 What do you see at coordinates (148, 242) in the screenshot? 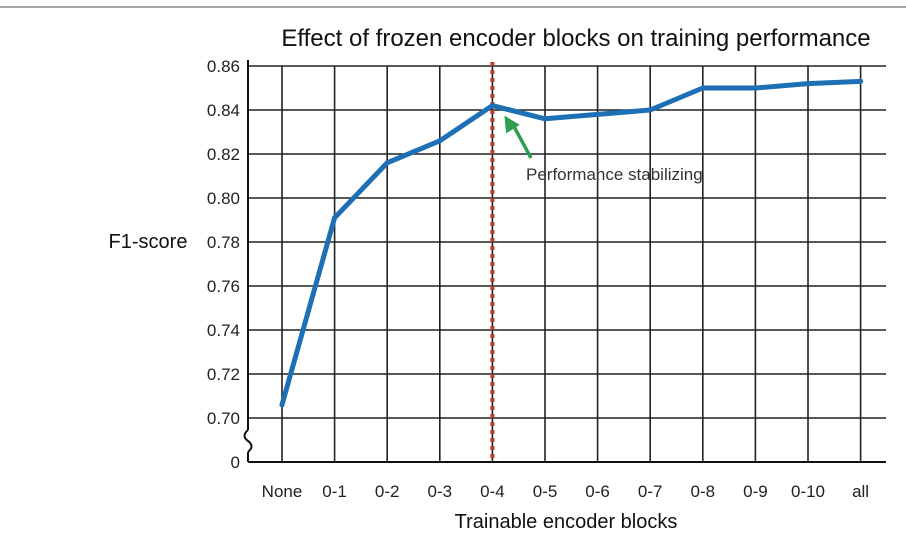
I see `y-axis-label: F1-score` at bounding box center [148, 242].